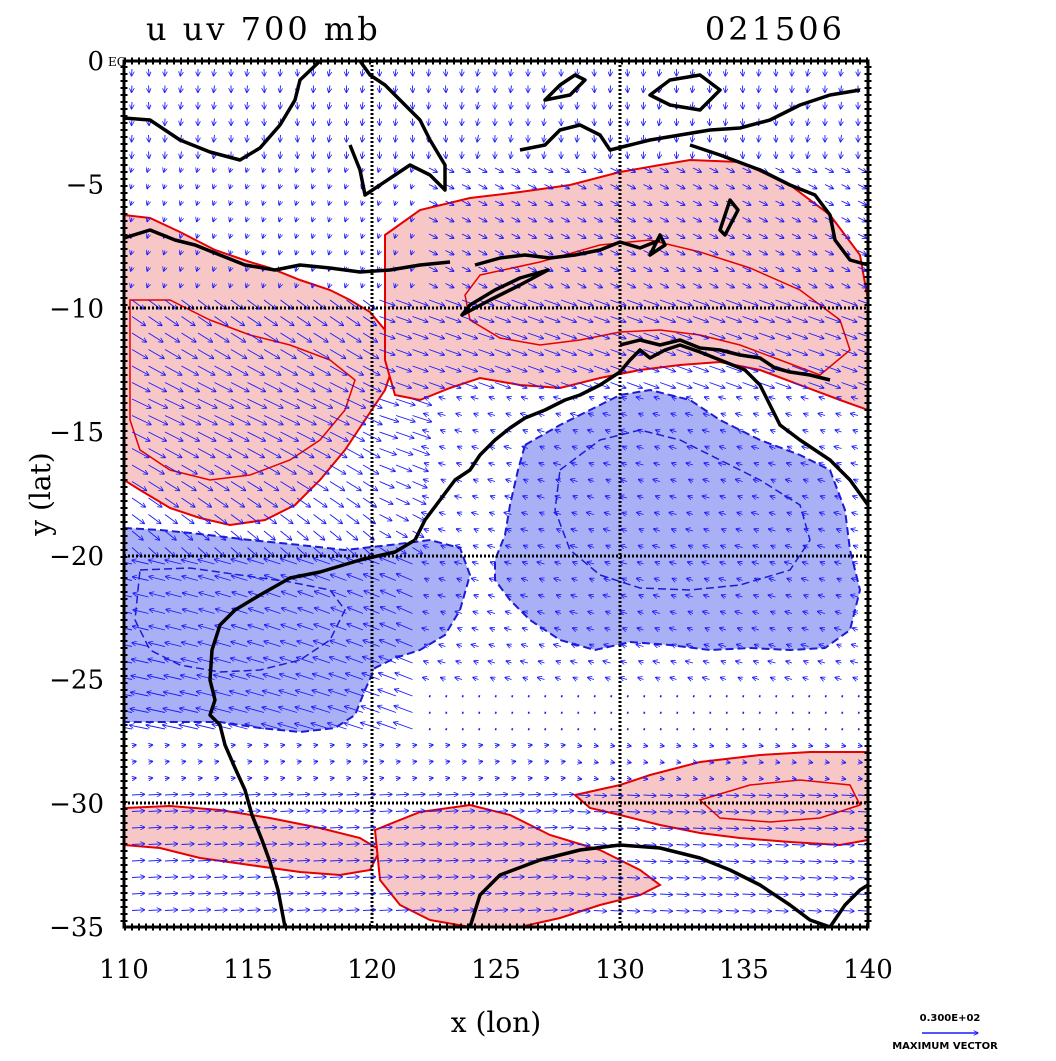 This screenshot has width=1056, height=1061. What do you see at coordinates (945, 1046) in the screenshot?
I see `vector-legend-label: MAXIMUM VECTOR` at bounding box center [945, 1046].